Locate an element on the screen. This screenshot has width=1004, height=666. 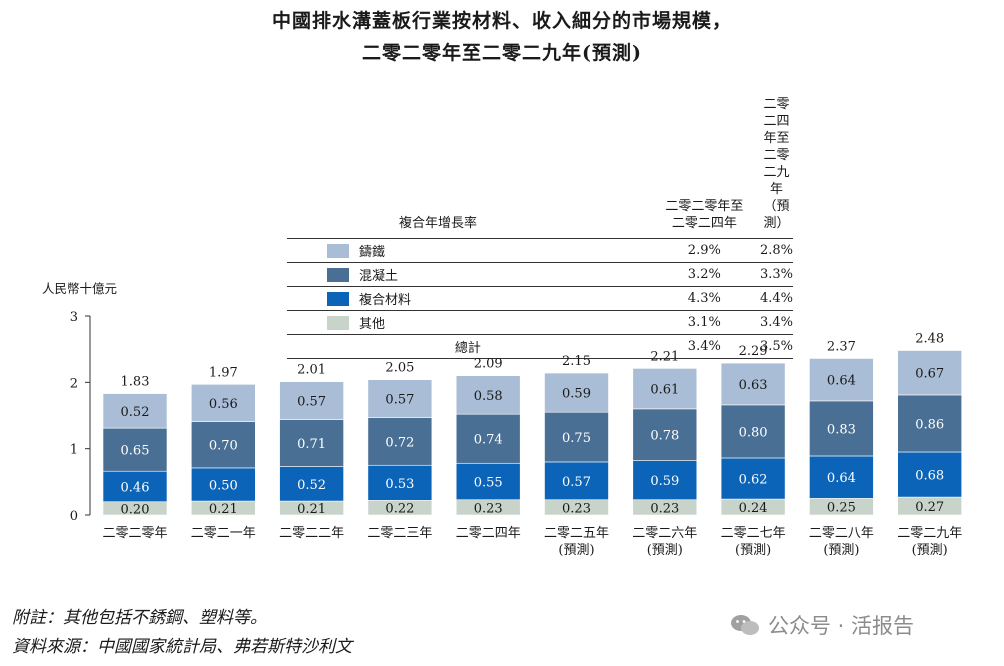
cagr-row-total: 總計 3.4% 3.5% is located at coordinates (540, 346).